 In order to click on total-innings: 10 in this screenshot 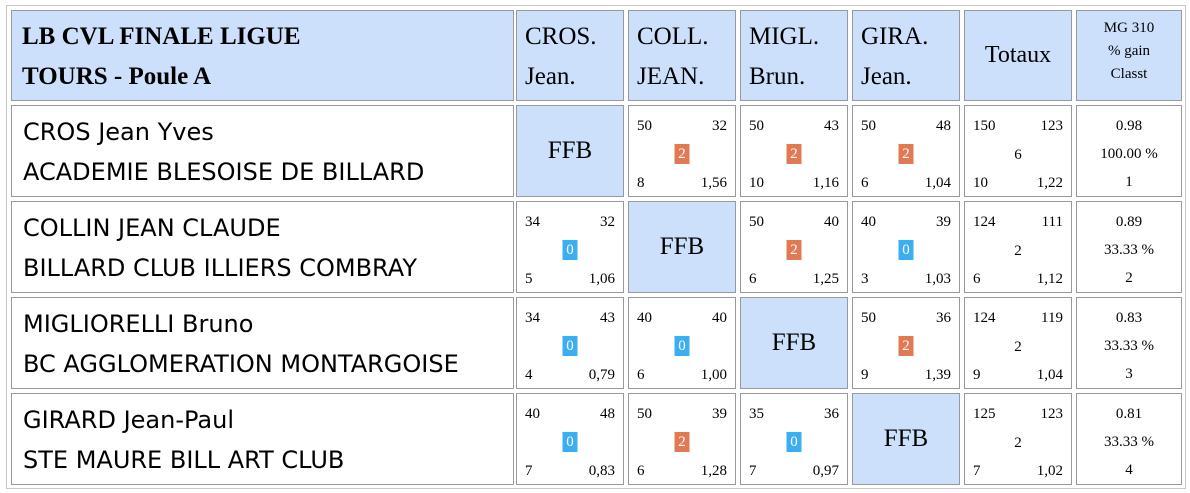, I will do `click(980, 183)`.